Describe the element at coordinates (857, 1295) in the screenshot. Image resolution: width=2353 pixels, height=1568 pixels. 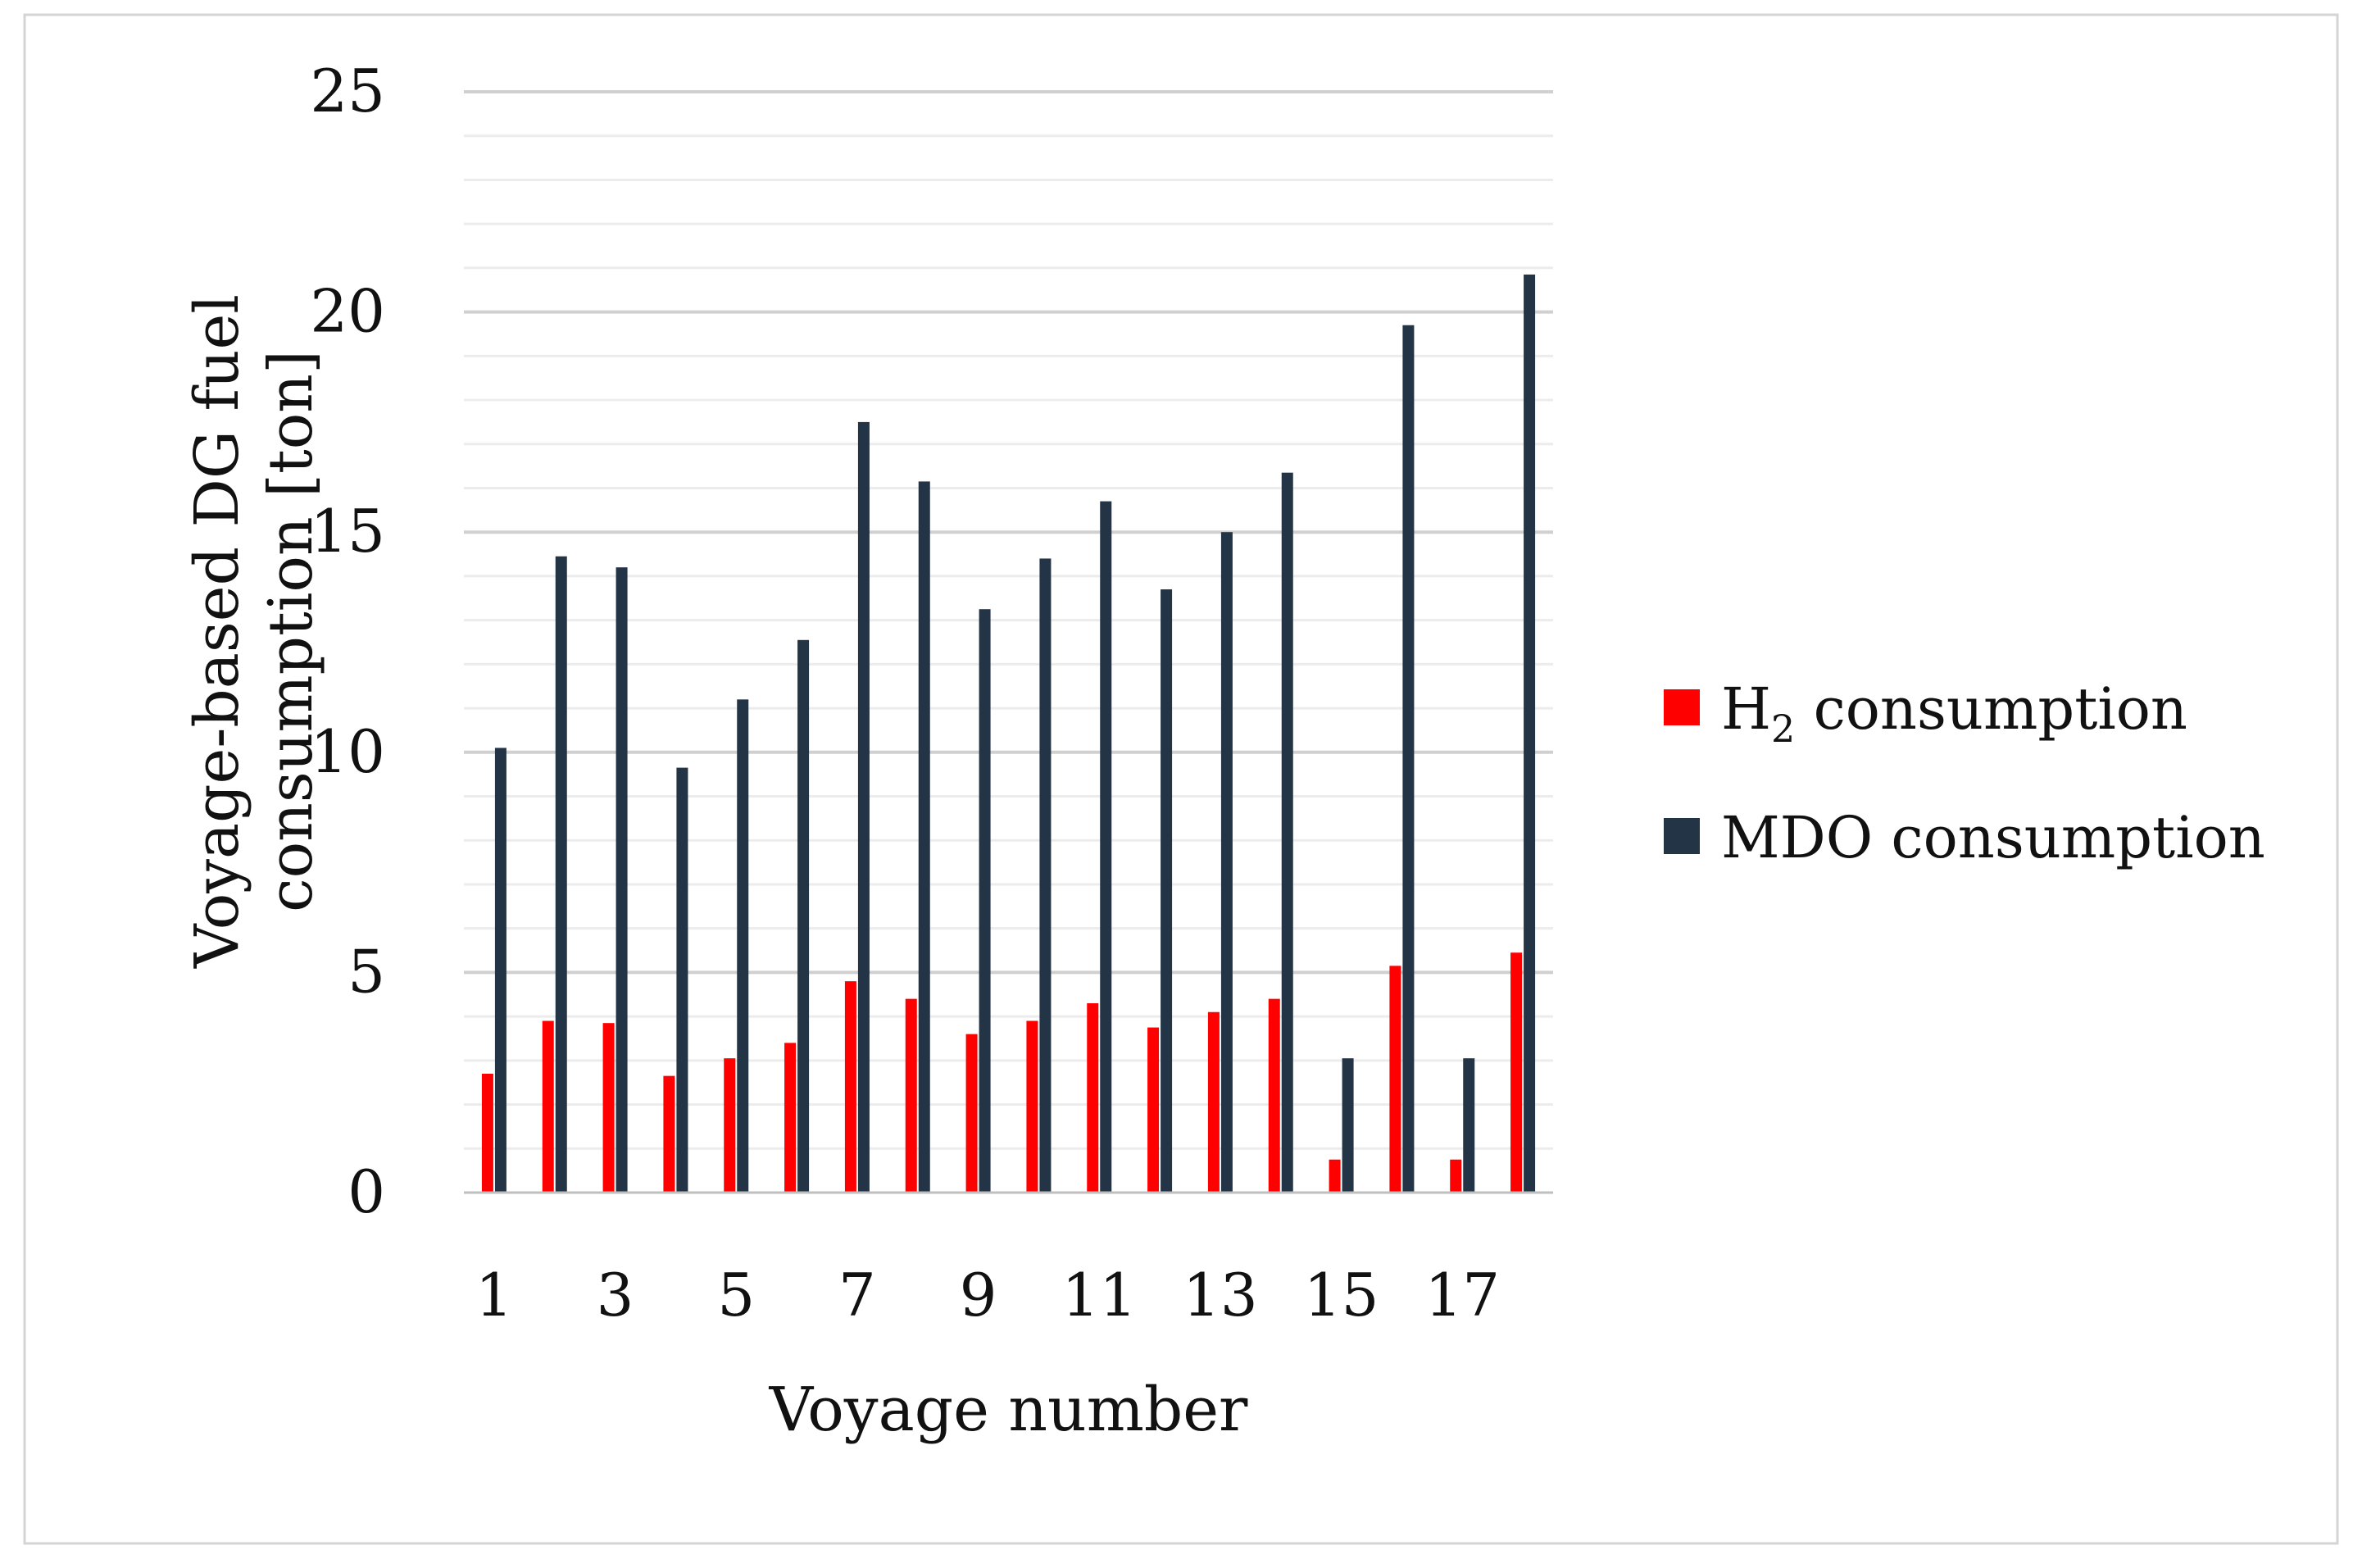
I see `x-tick-label: 7` at that location.